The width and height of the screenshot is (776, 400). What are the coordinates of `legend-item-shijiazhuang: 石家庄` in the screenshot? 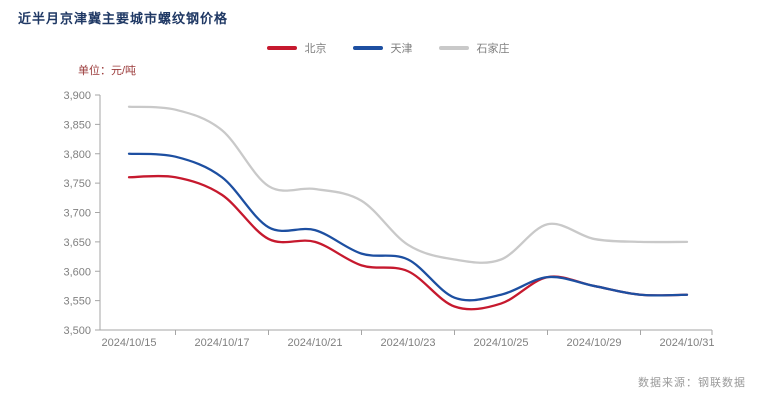 It's located at (474, 48).